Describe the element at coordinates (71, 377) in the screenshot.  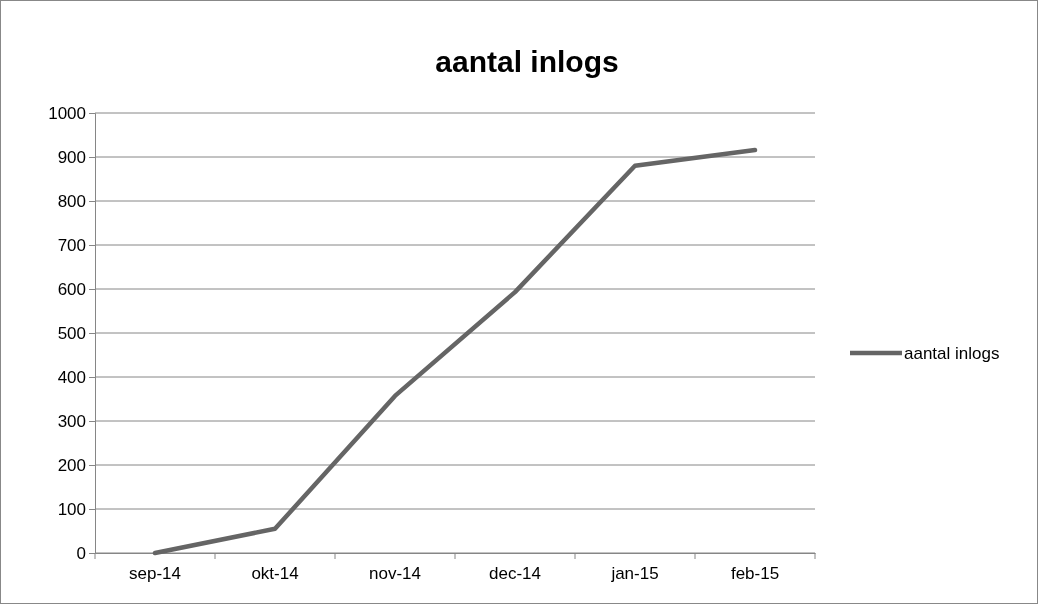
I see `y-tick-label: 400` at that location.